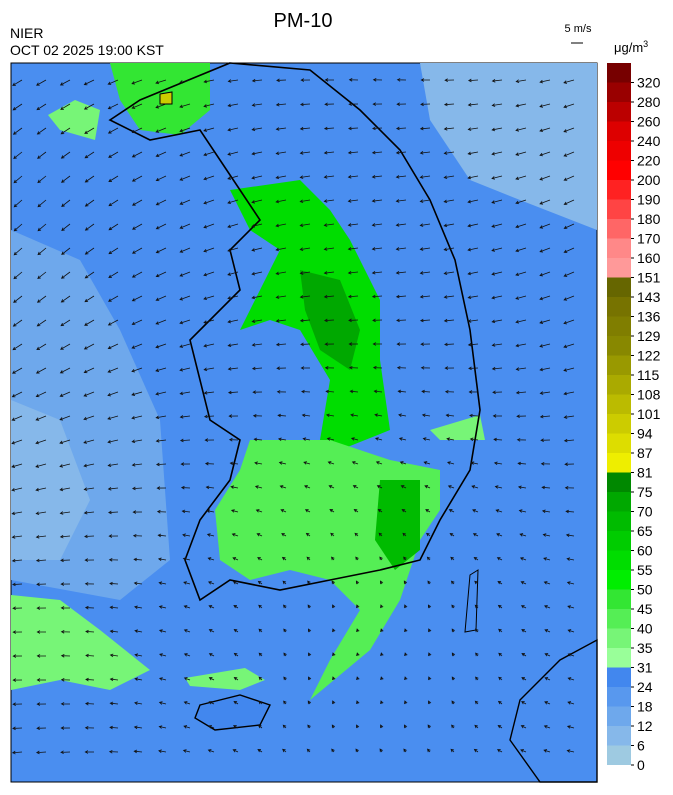  What do you see at coordinates (645, 648) in the screenshot?
I see `colorbar-label: 35` at bounding box center [645, 648].